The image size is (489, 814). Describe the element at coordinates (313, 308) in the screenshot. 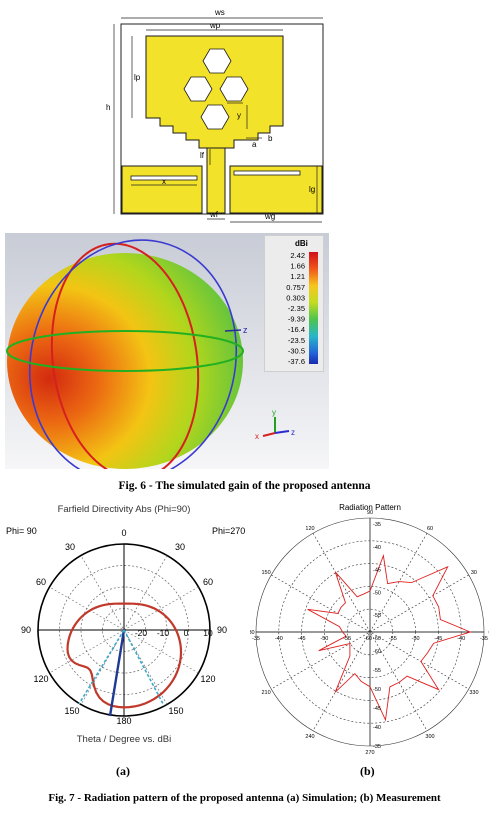

I see `color-bar` at that location.